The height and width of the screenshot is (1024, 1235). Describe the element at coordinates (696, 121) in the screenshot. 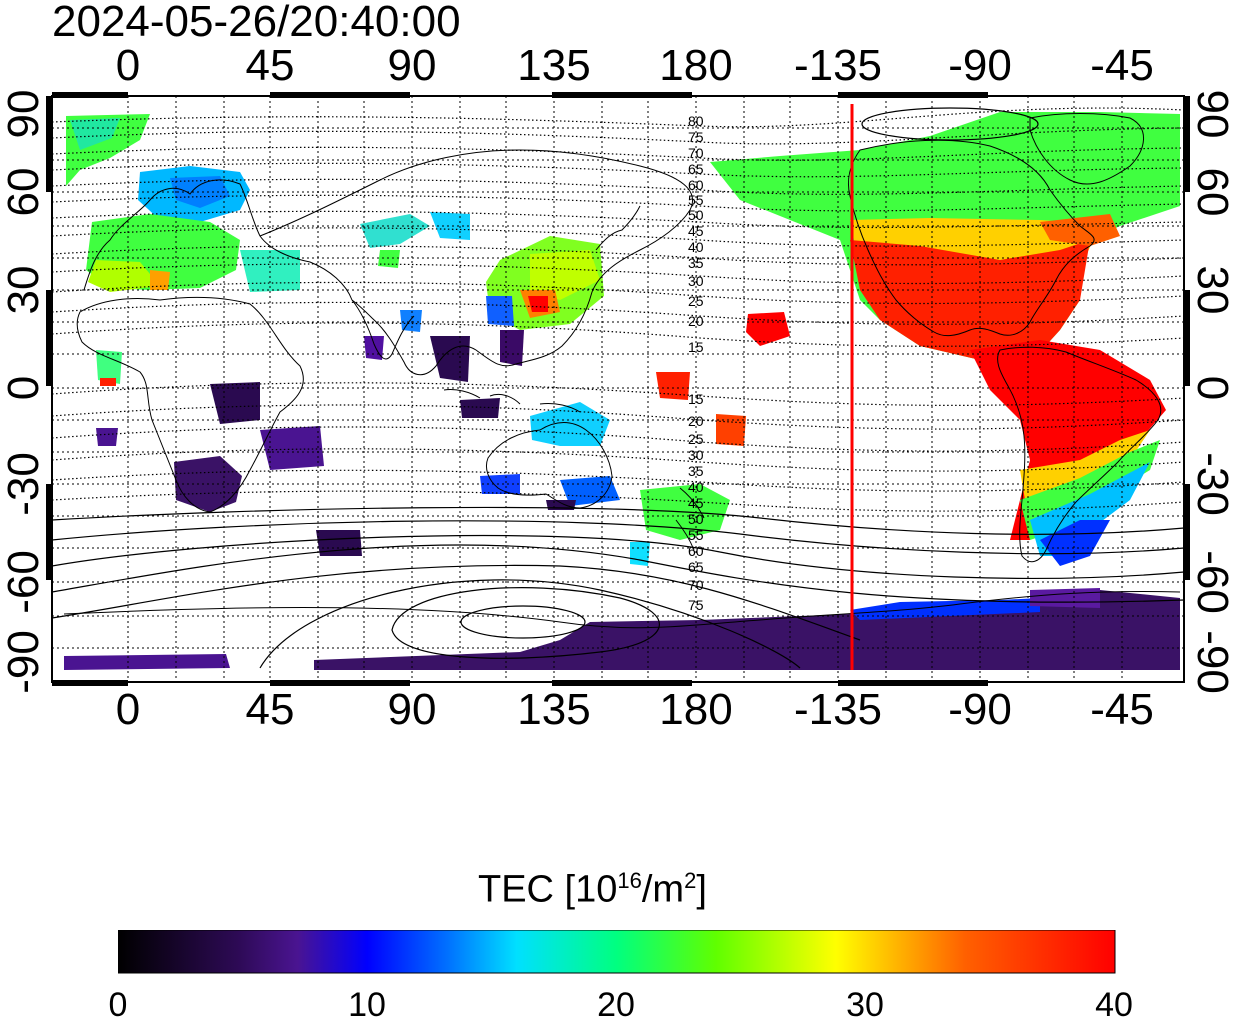

I see `contour-label: 80` at that location.